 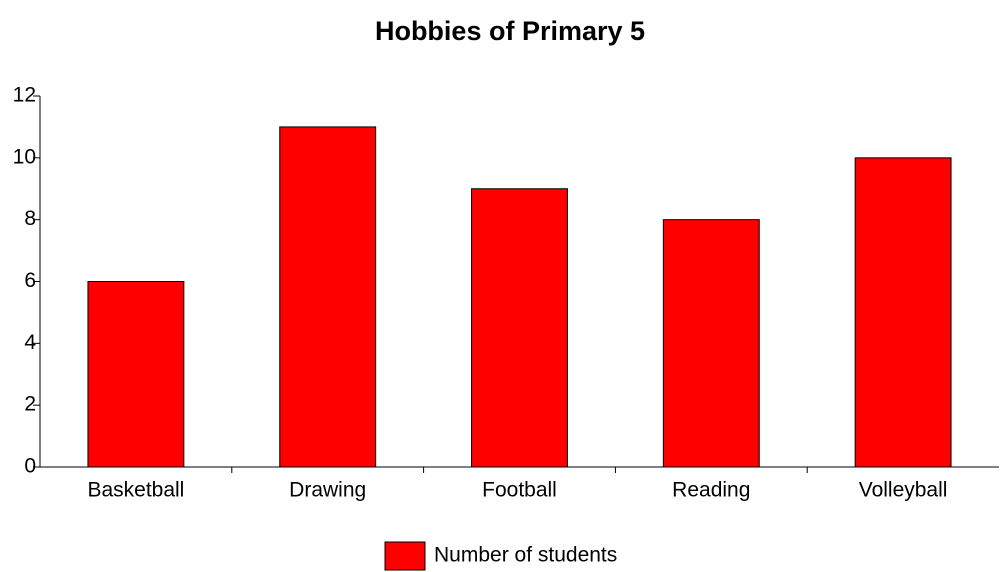 What do you see at coordinates (510, 31) in the screenshot?
I see `chart-title: Hobbies of Primary 5` at bounding box center [510, 31].